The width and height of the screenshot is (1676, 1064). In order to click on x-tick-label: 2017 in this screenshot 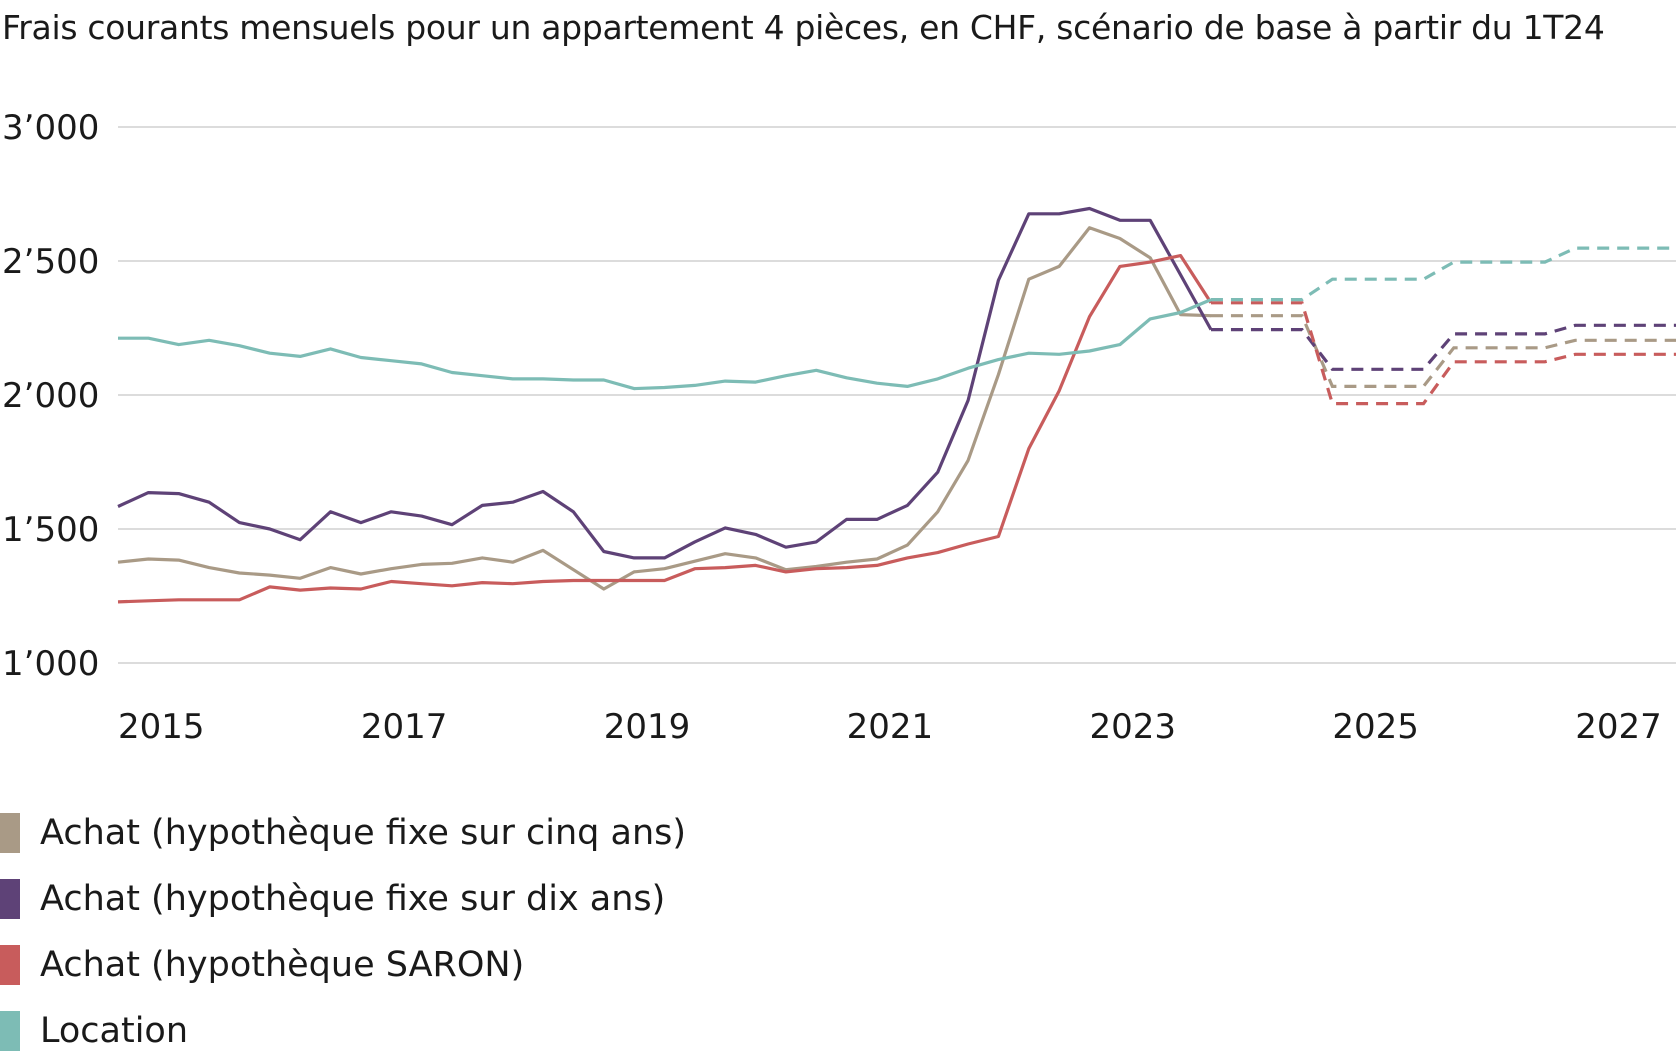, I will do `click(404, 727)`.